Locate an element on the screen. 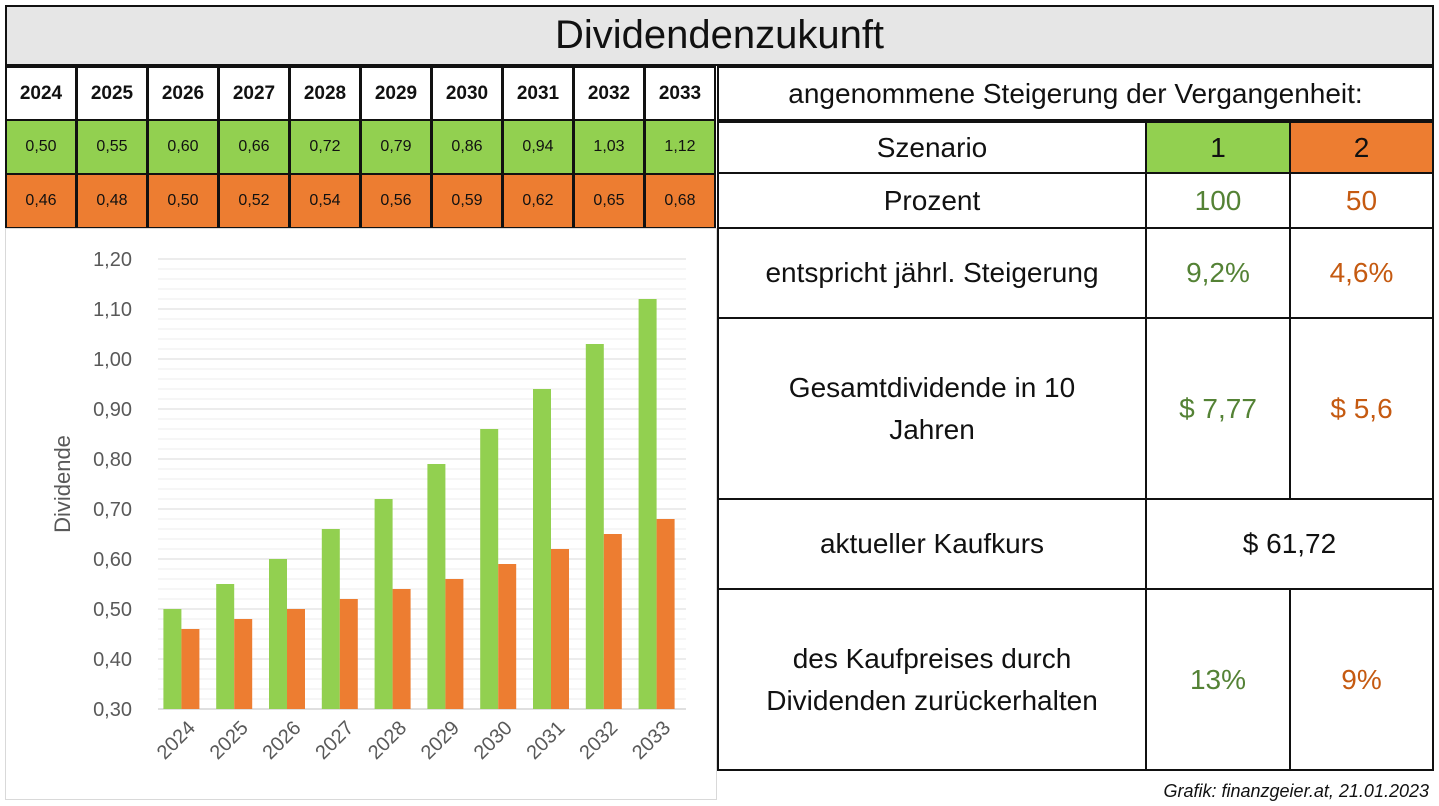 The image size is (1439, 806). rueckerhalten-1-value: 13% is located at coordinates (1218, 679).